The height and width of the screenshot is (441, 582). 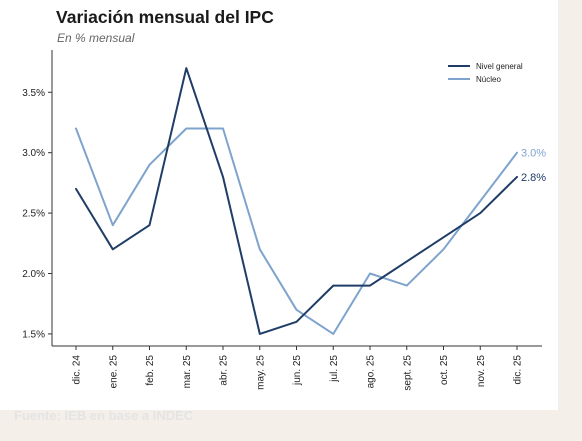 What do you see at coordinates (297, 370) in the screenshot?
I see `x-tick-label: jun. 25` at bounding box center [297, 370].